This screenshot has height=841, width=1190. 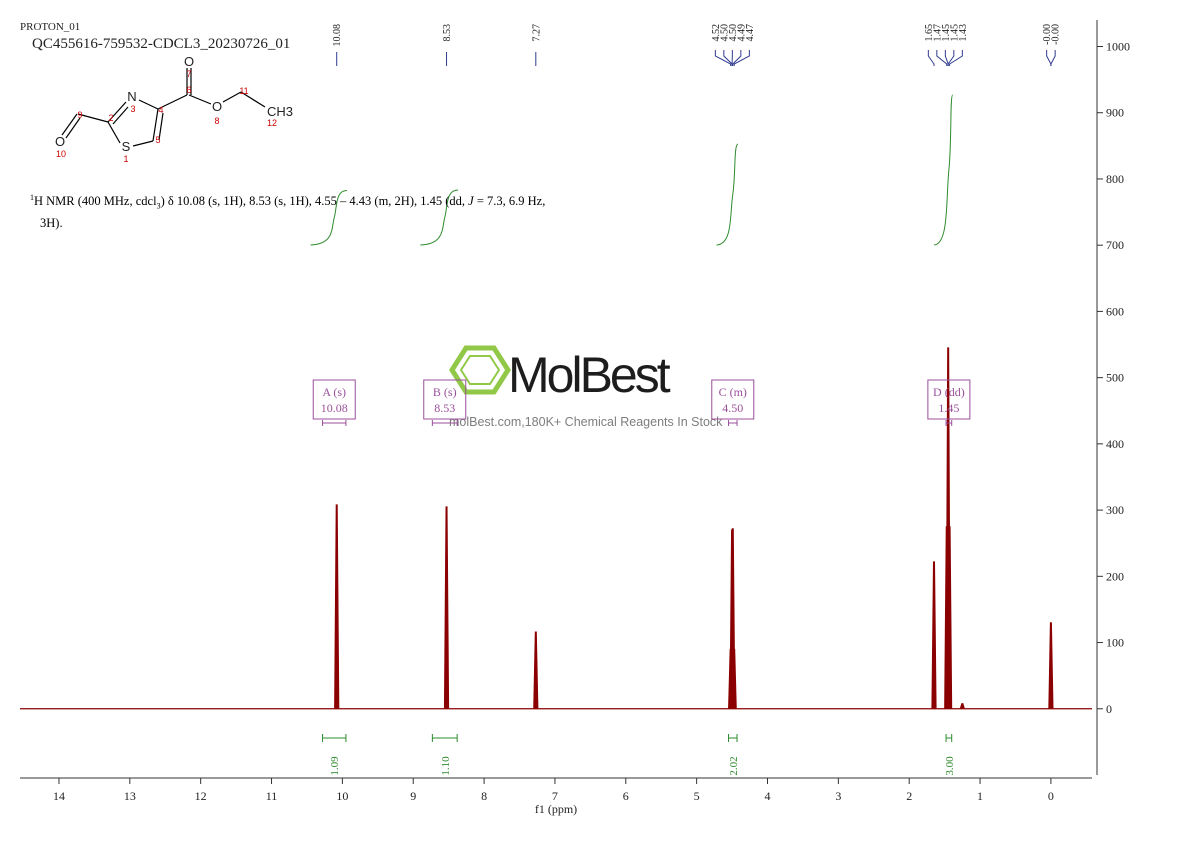 I want to click on x-tick-label: 12, so click(x=201, y=796).